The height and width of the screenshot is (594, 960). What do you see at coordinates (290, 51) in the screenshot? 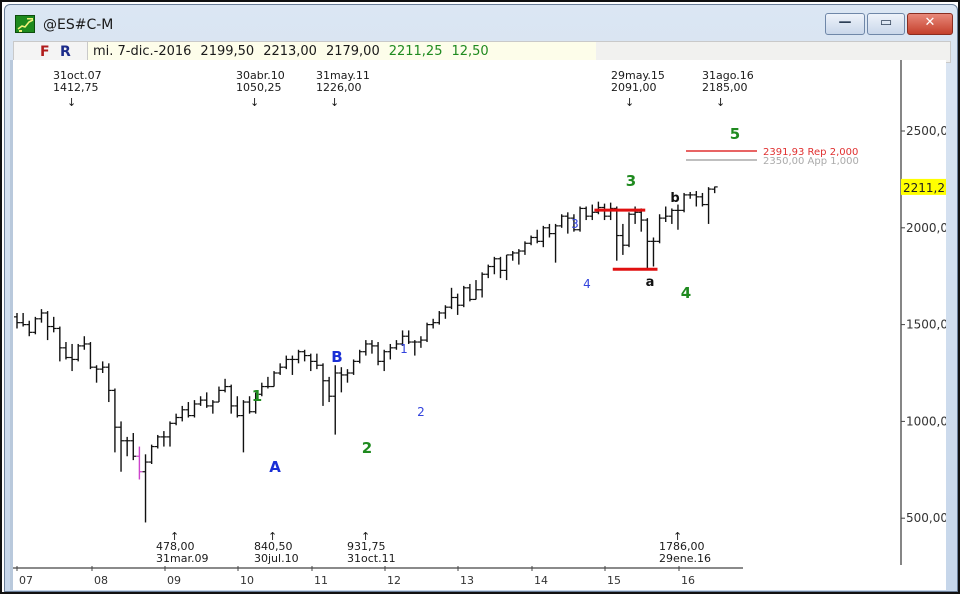
I see `quote-high: 2213,00` at bounding box center [290, 51].